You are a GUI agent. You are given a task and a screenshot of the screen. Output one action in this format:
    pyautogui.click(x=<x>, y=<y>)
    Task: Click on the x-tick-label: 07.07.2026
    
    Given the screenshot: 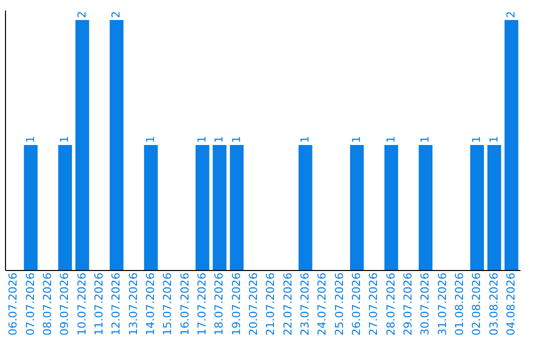 What is the action you would take?
    pyautogui.click(x=30, y=304)
    